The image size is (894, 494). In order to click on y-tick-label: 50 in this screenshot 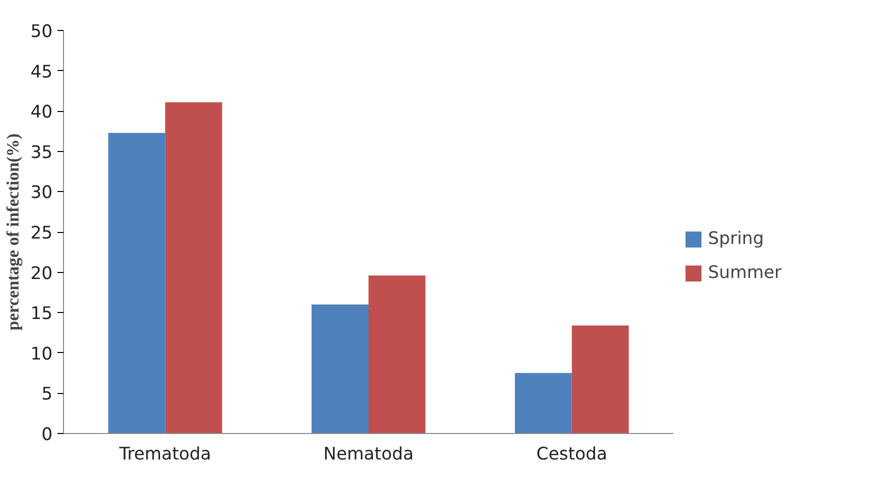, I will do `click(41, 32)`.